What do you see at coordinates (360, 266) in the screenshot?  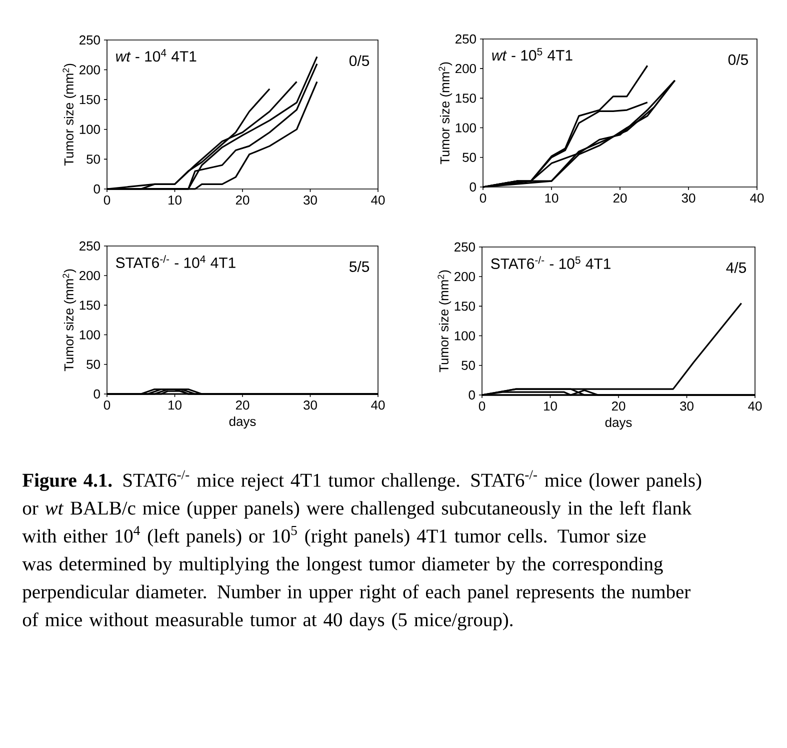 I see `annotation: 5/5` at bounding box center [360, 266].